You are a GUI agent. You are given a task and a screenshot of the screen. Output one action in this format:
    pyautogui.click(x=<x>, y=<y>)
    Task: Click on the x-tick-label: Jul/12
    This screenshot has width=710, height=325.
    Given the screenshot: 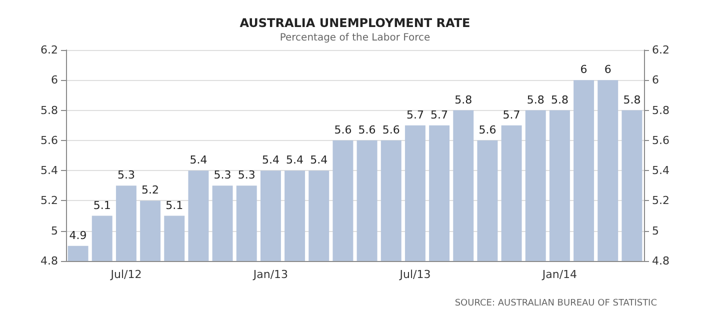 What is the action you would take?
    pyautogui.click(x=126, y=274)
    